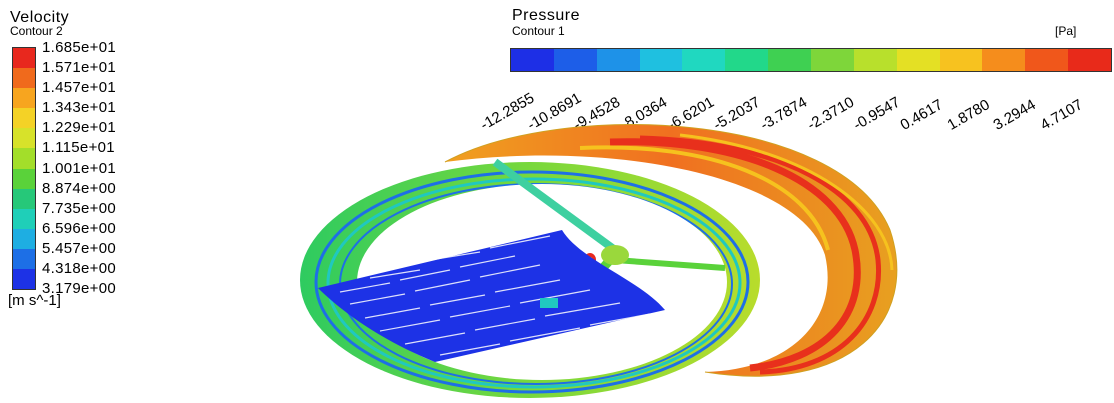 The height and width of the screenshot is (403, 1114). Describe the element at coordinates (79, 108) in the screenshot. I see `velocity-tick-label: 1.343e+01` at that location.